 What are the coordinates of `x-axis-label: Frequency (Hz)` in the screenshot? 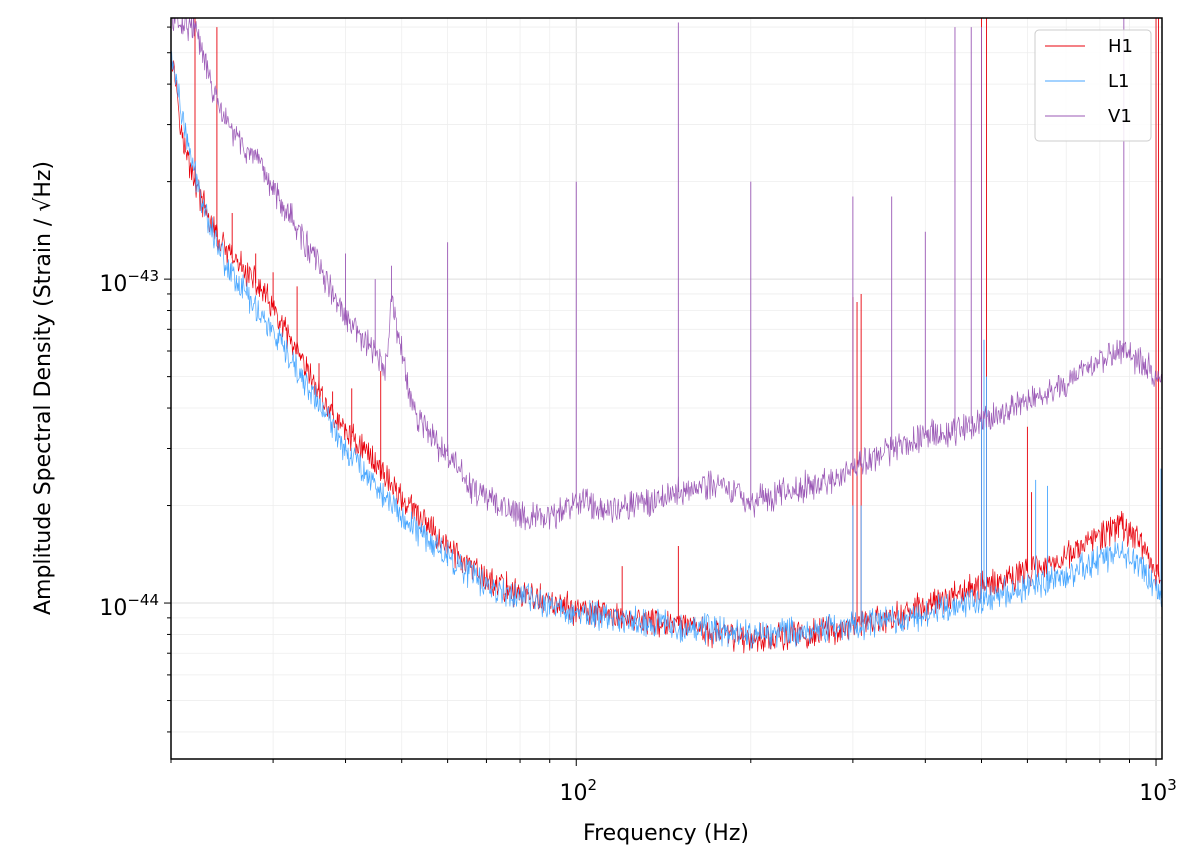 It's located at (666, 833).